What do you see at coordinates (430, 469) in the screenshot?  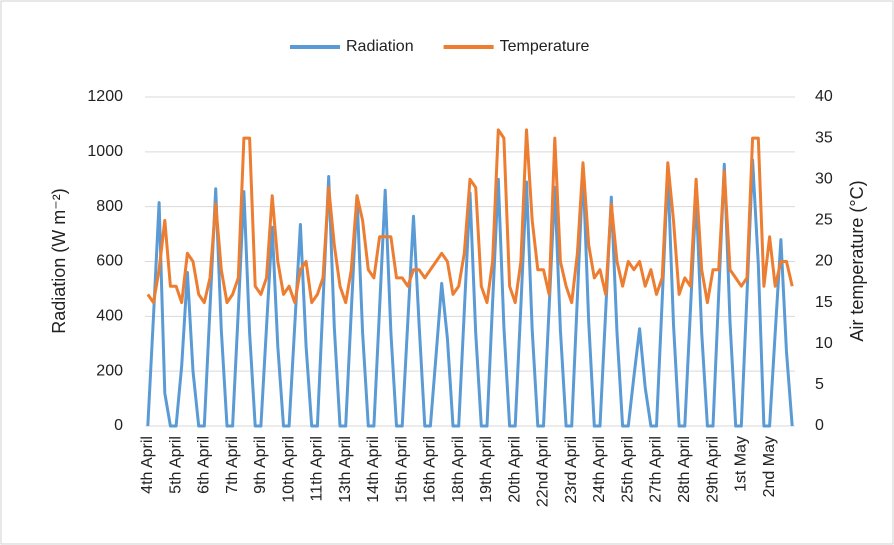 I see `x-tick-label: 16th April` at bounding box center [430, 469].